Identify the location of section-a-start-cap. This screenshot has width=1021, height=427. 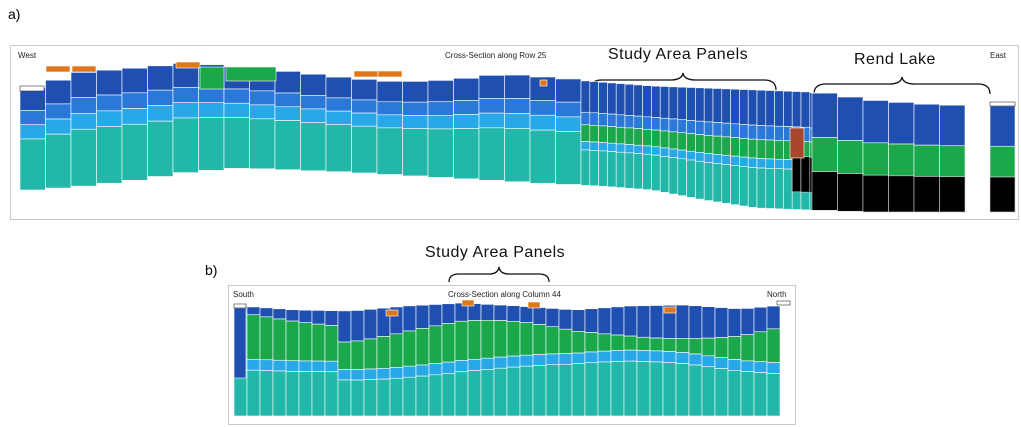
(32, 88).